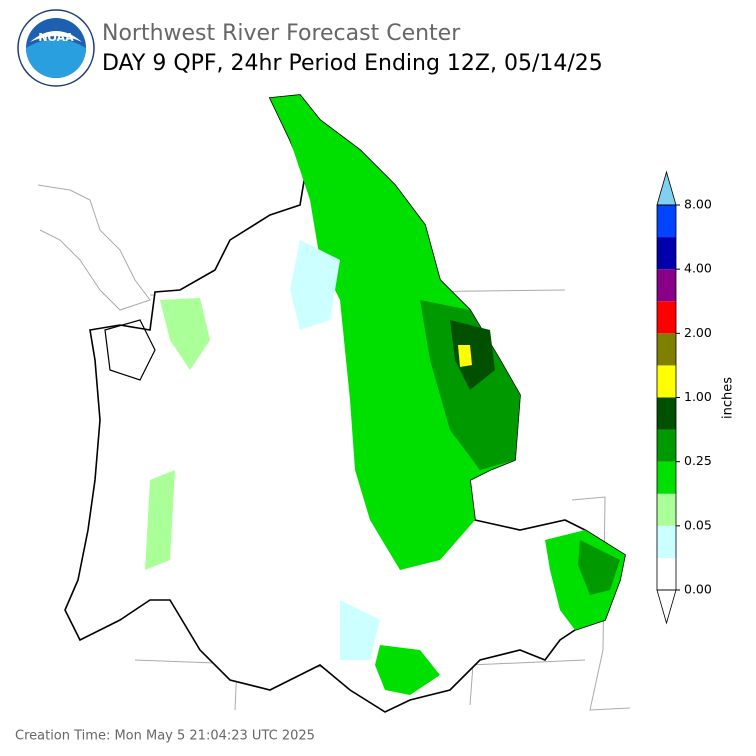  What do you see at coordinates (698, 589) in the screenshot?
I see `colorbar-tick-label: 0.00` at bounding box center [698, 589].